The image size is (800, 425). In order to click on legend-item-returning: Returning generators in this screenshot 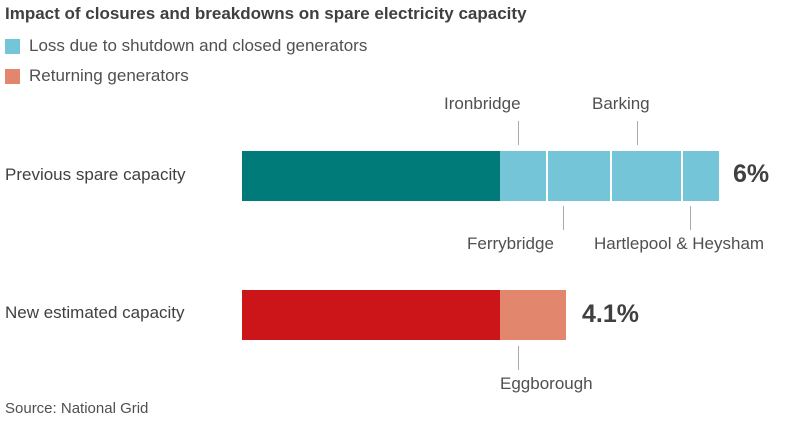, I will do `click(97, 76)`.